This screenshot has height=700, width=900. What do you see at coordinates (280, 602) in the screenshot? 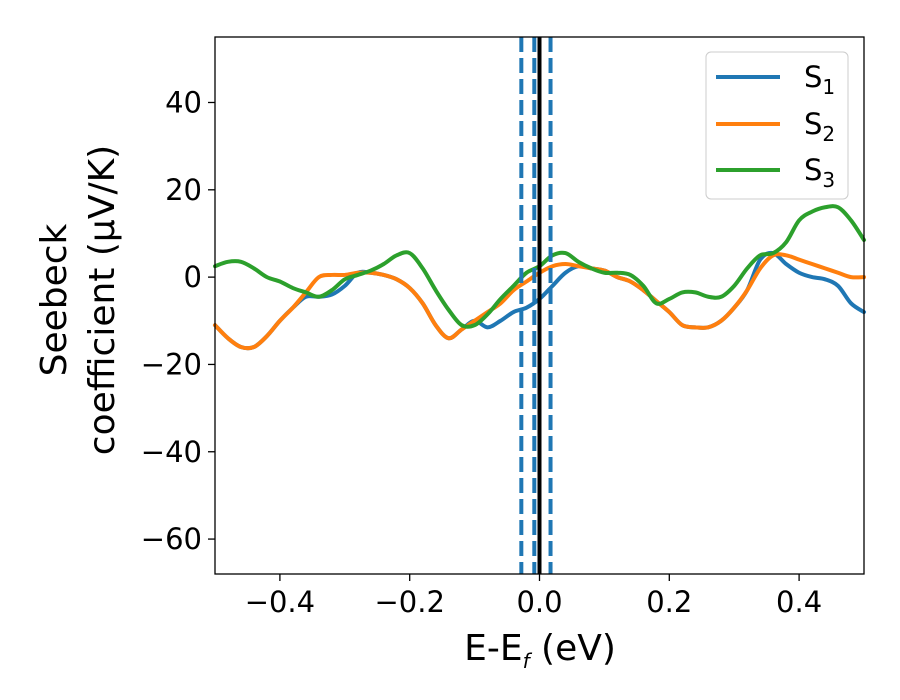
I see `x-tick-label: −0.4` at bounding box center [280, 602].